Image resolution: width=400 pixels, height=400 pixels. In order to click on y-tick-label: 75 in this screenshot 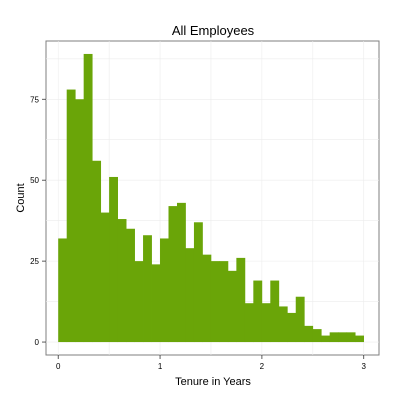, I will do `click(34, 99)`.